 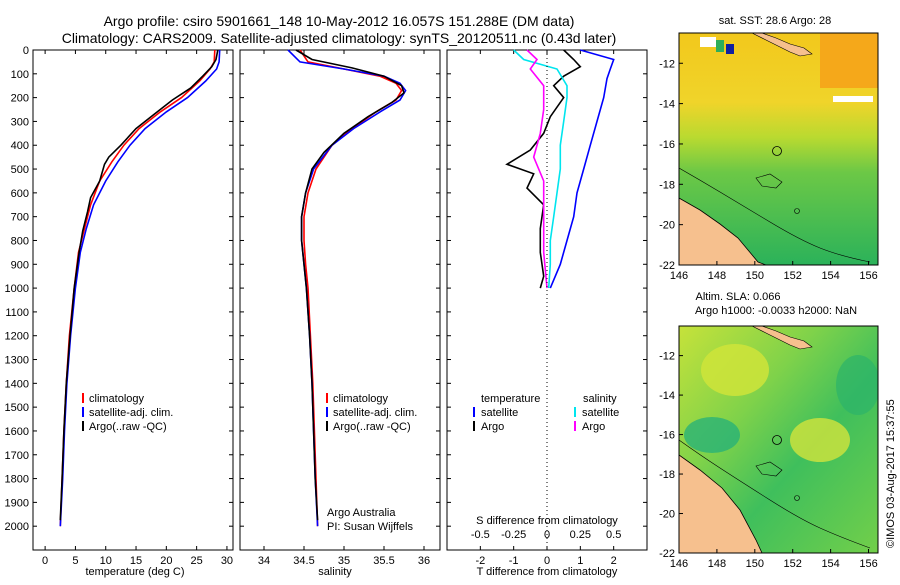 What do you see at coordinates (264, 561) in the screenshot?
I see `x-tick-label: 34` at bounding box center [264, 561].